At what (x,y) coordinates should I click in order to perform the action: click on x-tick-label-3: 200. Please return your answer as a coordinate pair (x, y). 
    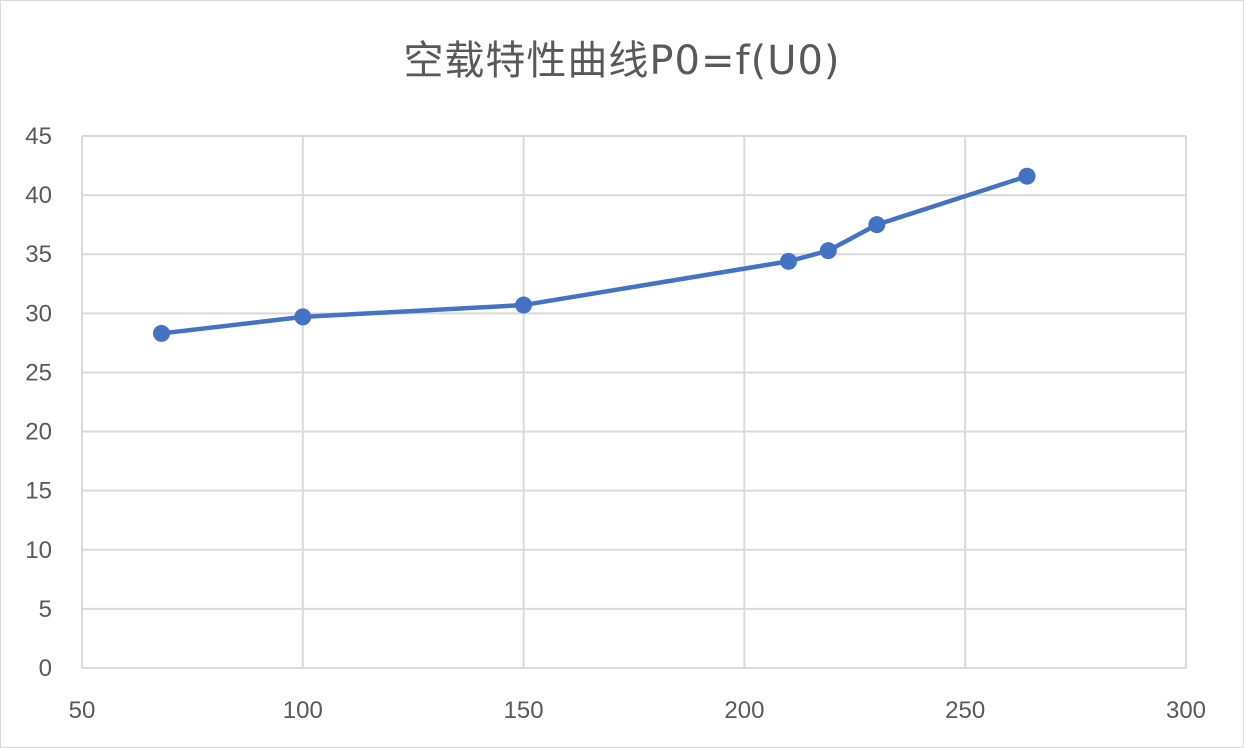
    Looking at the image, I should click on (744, 710).